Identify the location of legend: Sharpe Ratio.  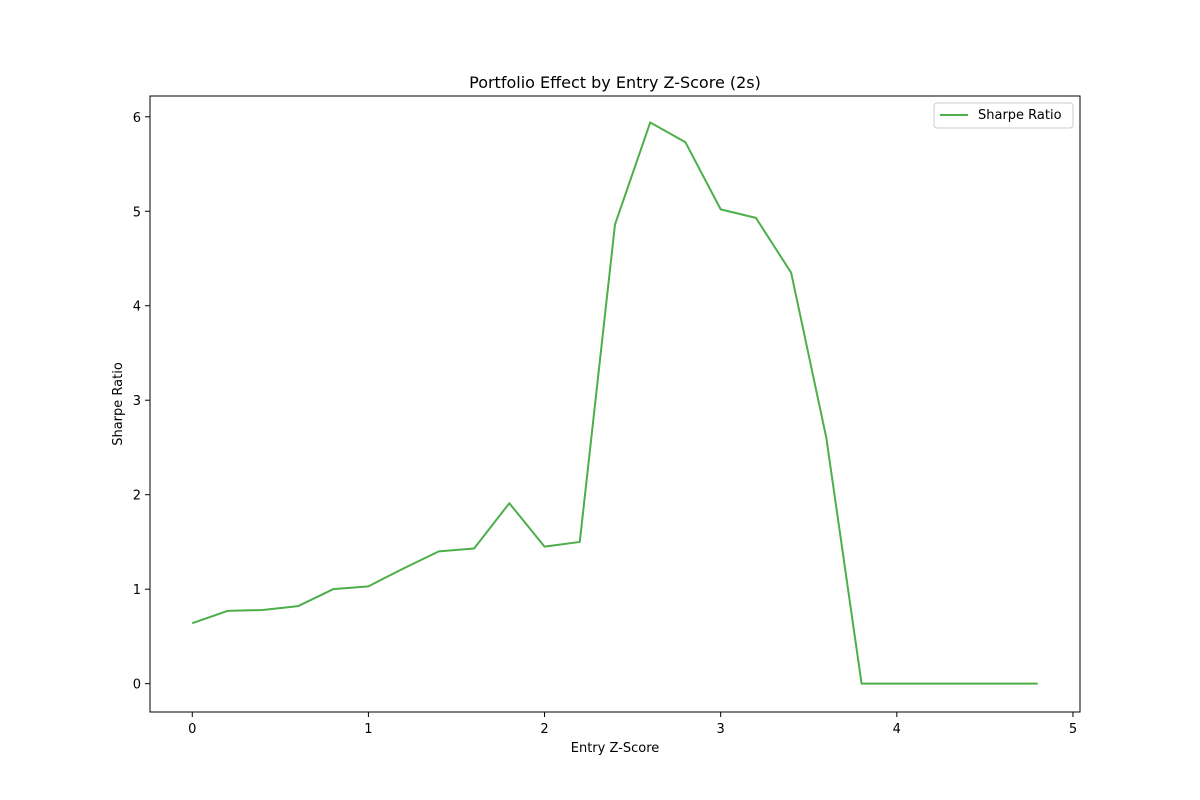
(1003, 115).